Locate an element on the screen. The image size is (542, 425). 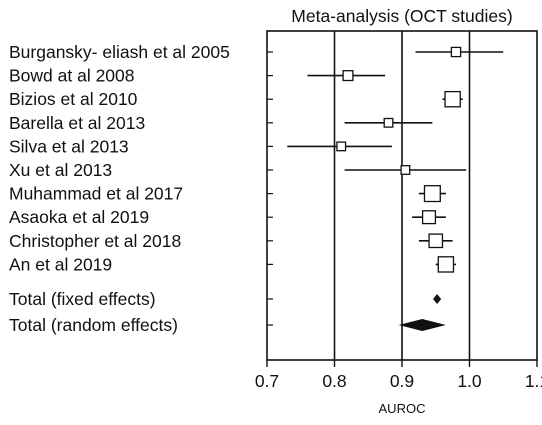
x-tick-label: 1.0 is located at coordinates (469, 381).